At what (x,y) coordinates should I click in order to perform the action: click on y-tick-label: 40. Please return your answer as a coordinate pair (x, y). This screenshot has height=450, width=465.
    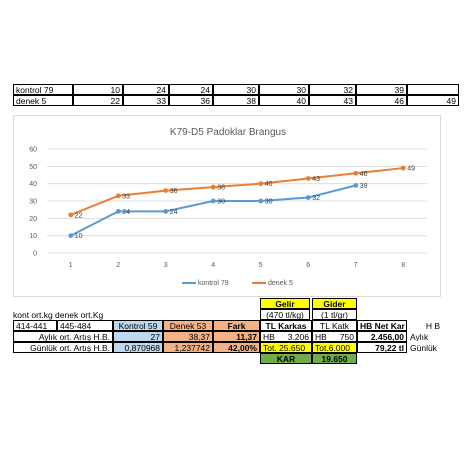
    Looking at the image, I should click on (33, 184).